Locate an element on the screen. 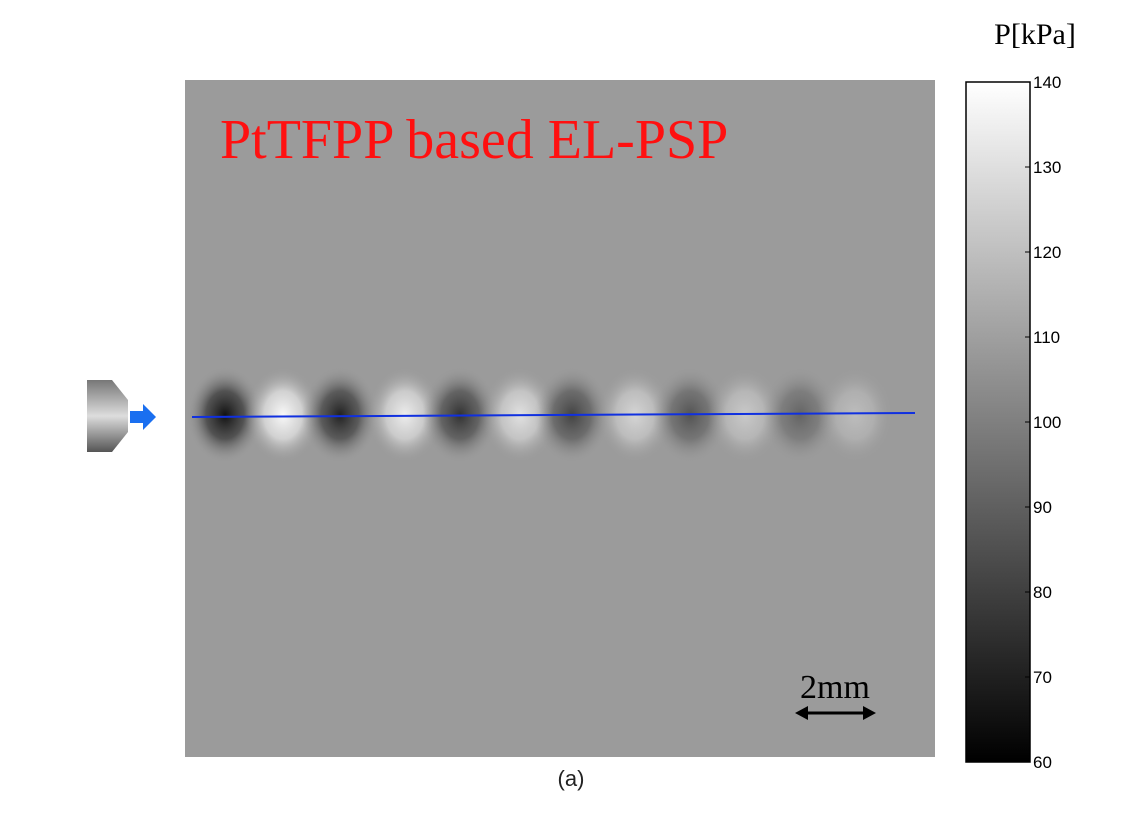 The height and width of the screenshot is (814, 1143). colorbar-tick-label: 70 is located at coordinates (1042, 677).